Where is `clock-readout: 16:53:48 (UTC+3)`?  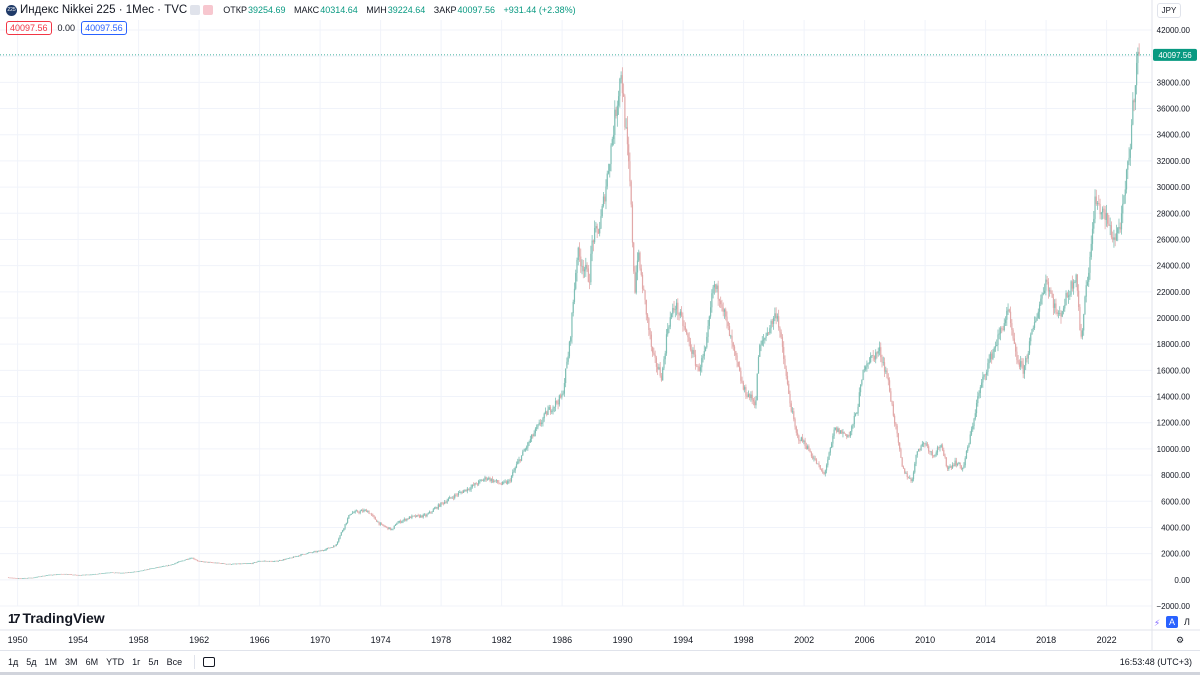 clock-readout: 16:53:48 (UTC+3) is located at coordinates (1155, 662).